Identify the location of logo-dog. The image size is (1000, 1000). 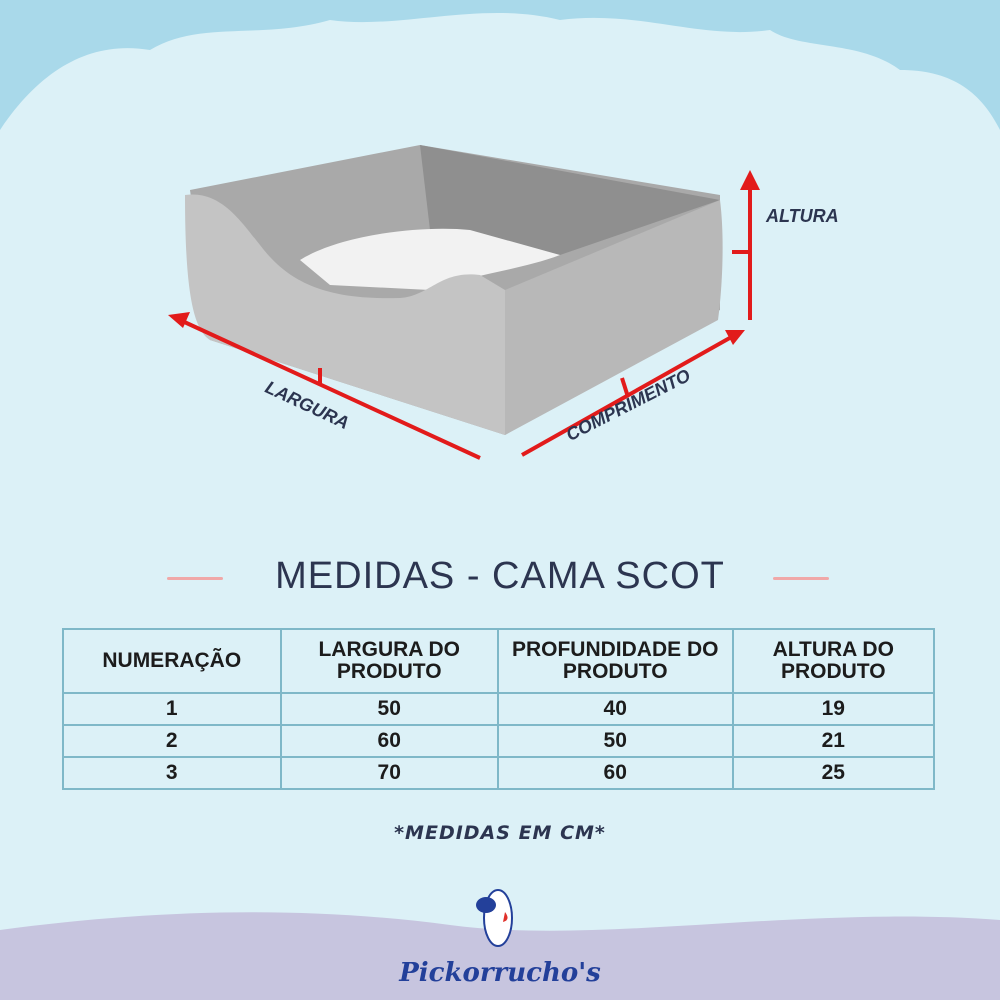
(494, 918).